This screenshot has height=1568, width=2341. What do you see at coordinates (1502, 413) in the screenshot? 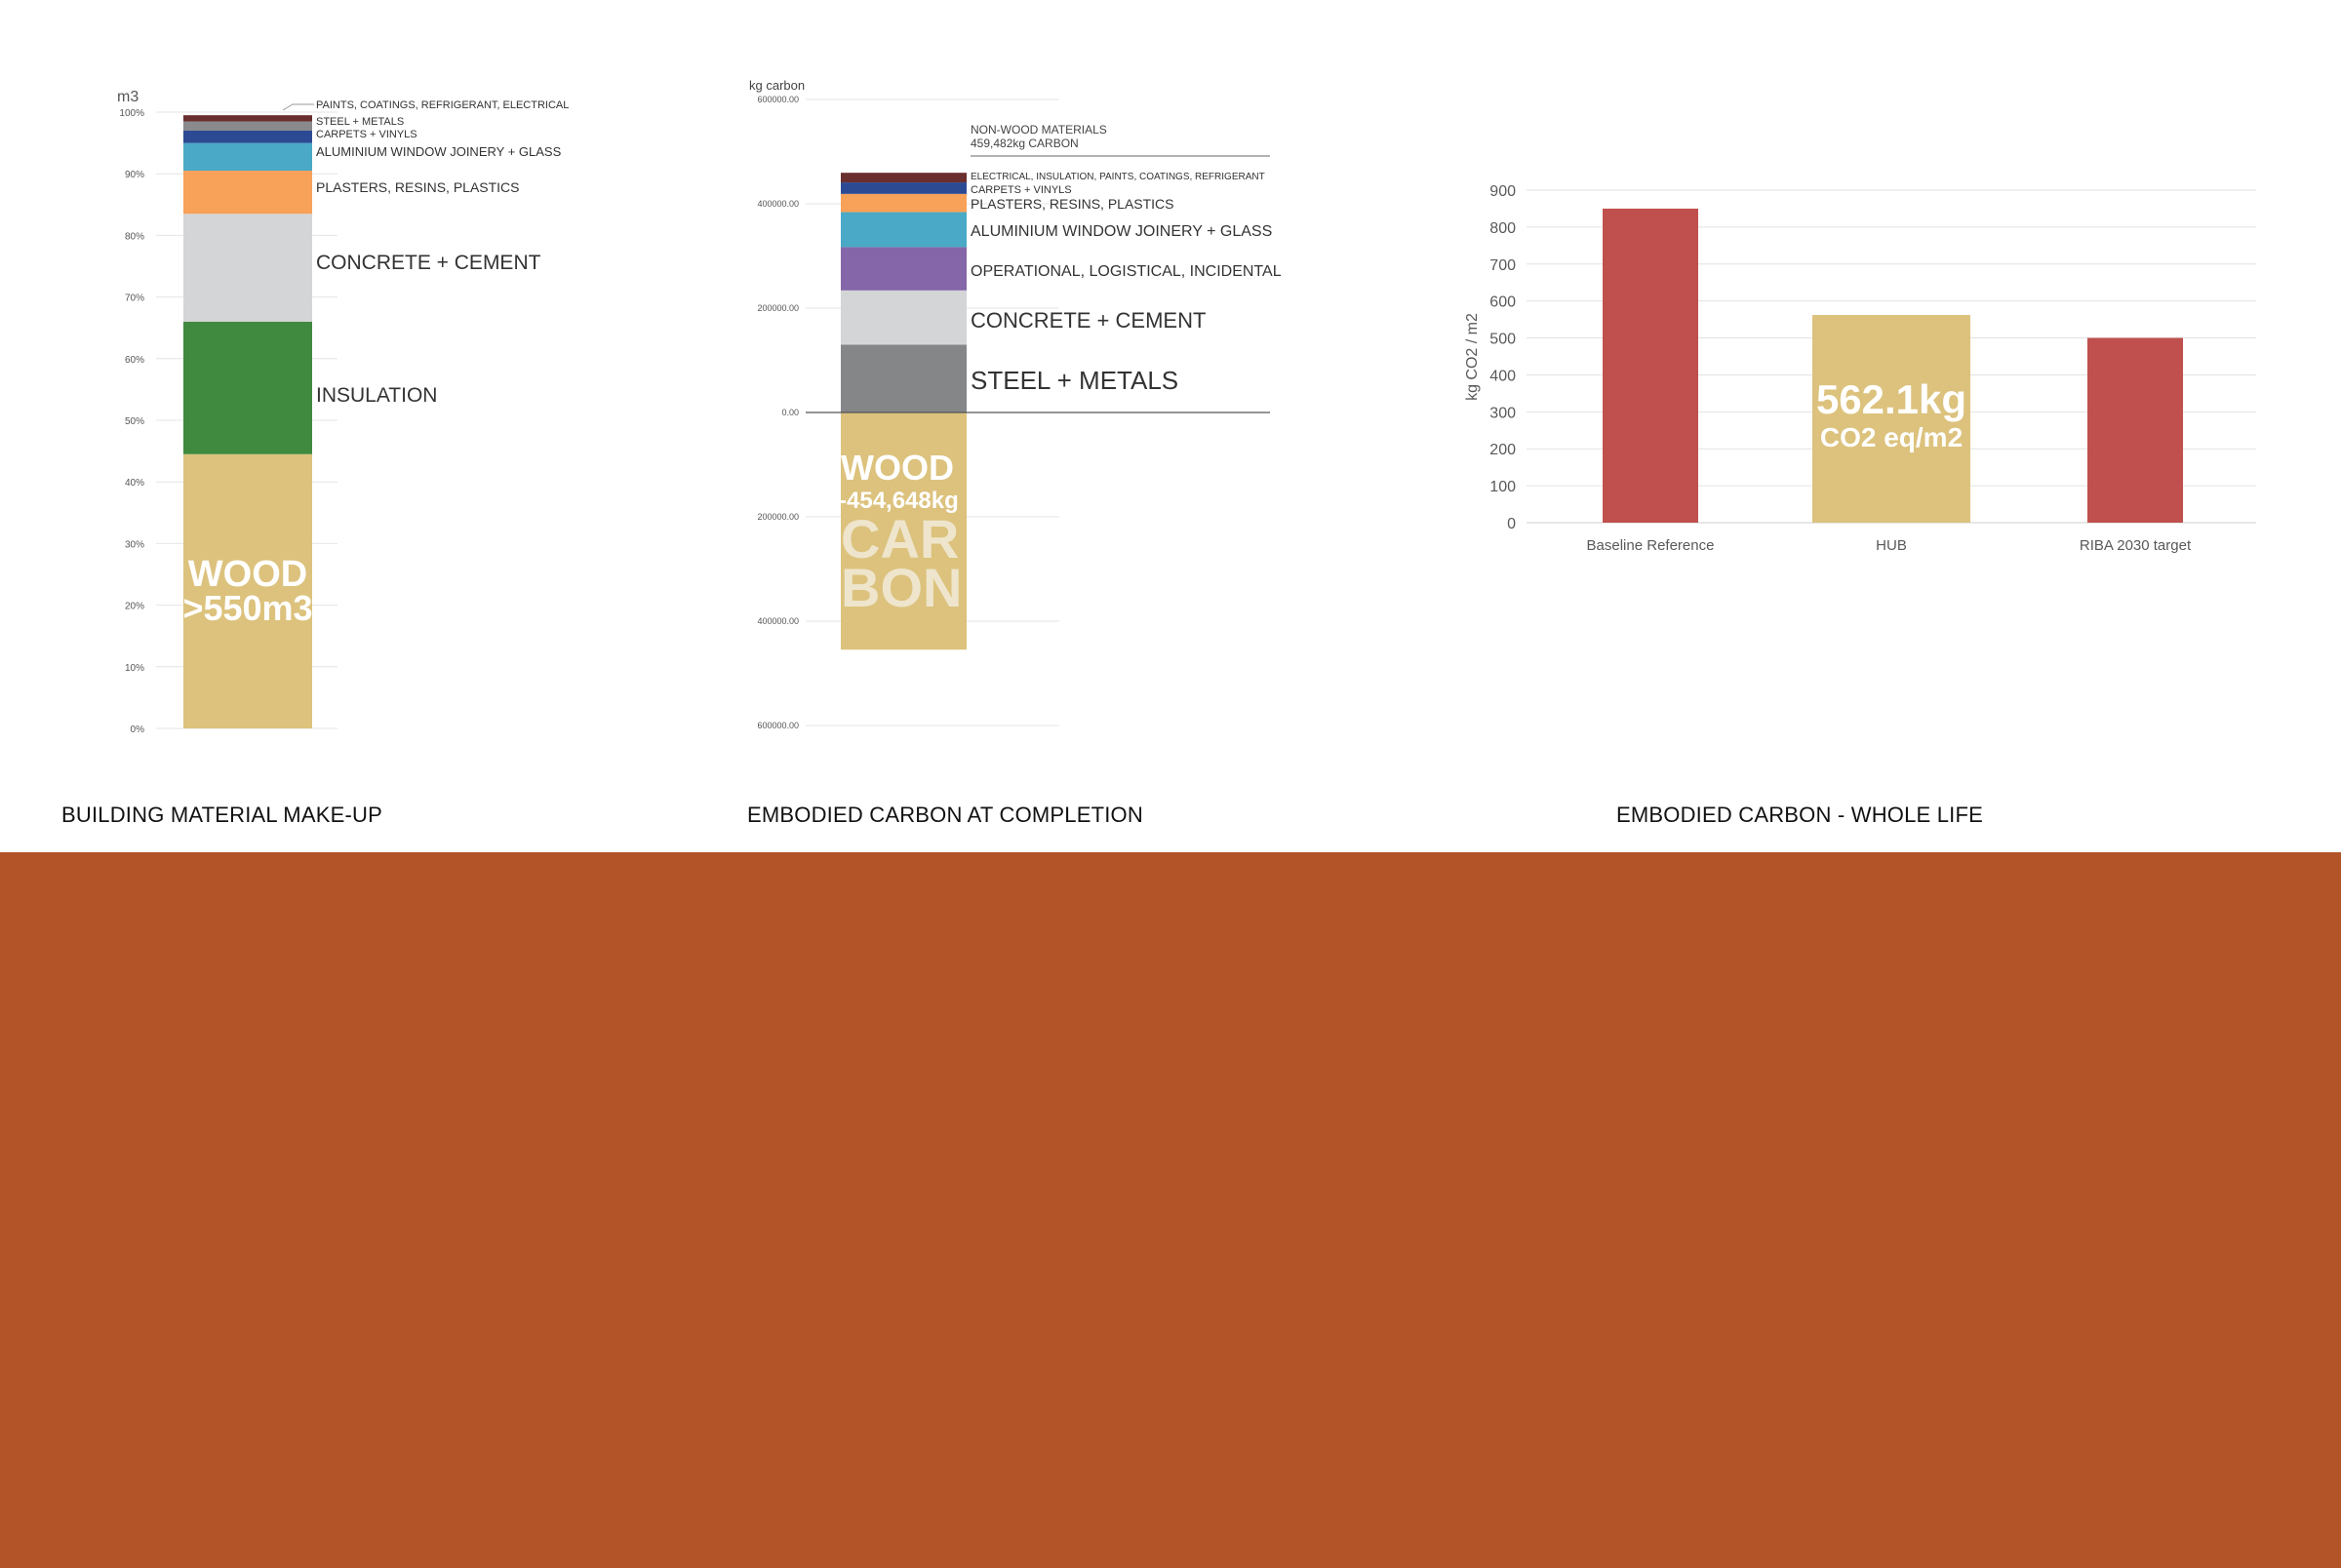
I see `wholelife-tick-label: 300` at bounding box center [1502, 413].